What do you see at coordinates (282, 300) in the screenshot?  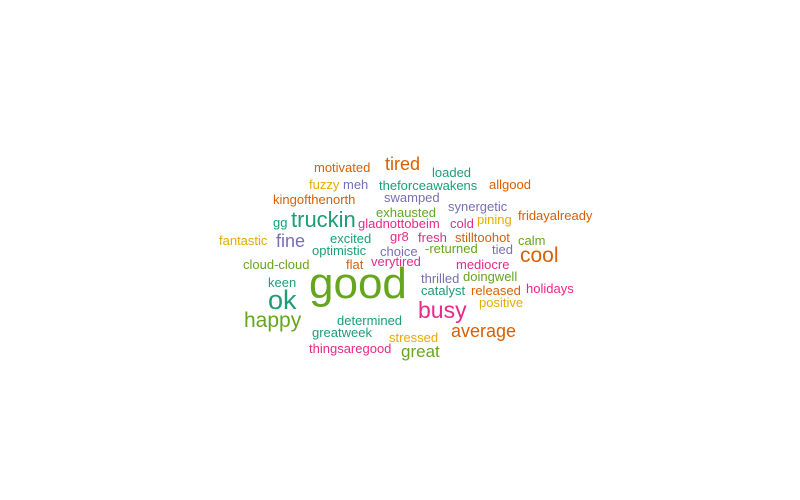 I see `word-ok: ok` at bounding box center [282, 300].